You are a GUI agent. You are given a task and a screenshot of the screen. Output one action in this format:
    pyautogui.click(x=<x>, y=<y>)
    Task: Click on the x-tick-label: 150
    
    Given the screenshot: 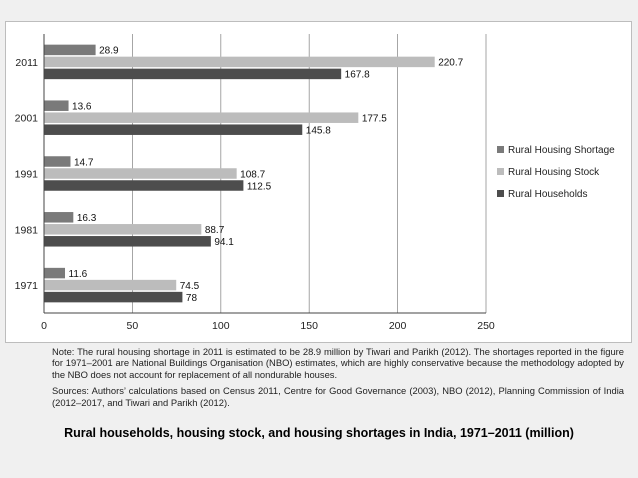 What is the action you would take?
    pyautogui.click(x=309, y=326)
    